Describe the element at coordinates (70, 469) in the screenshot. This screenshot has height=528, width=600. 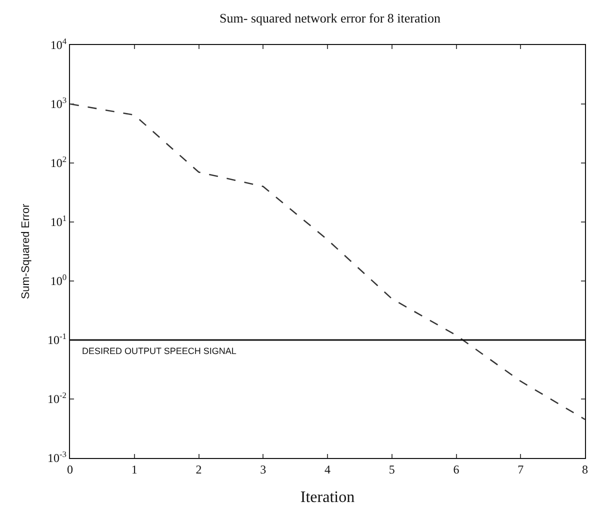
I see `x-tick-label: 0` at that location.